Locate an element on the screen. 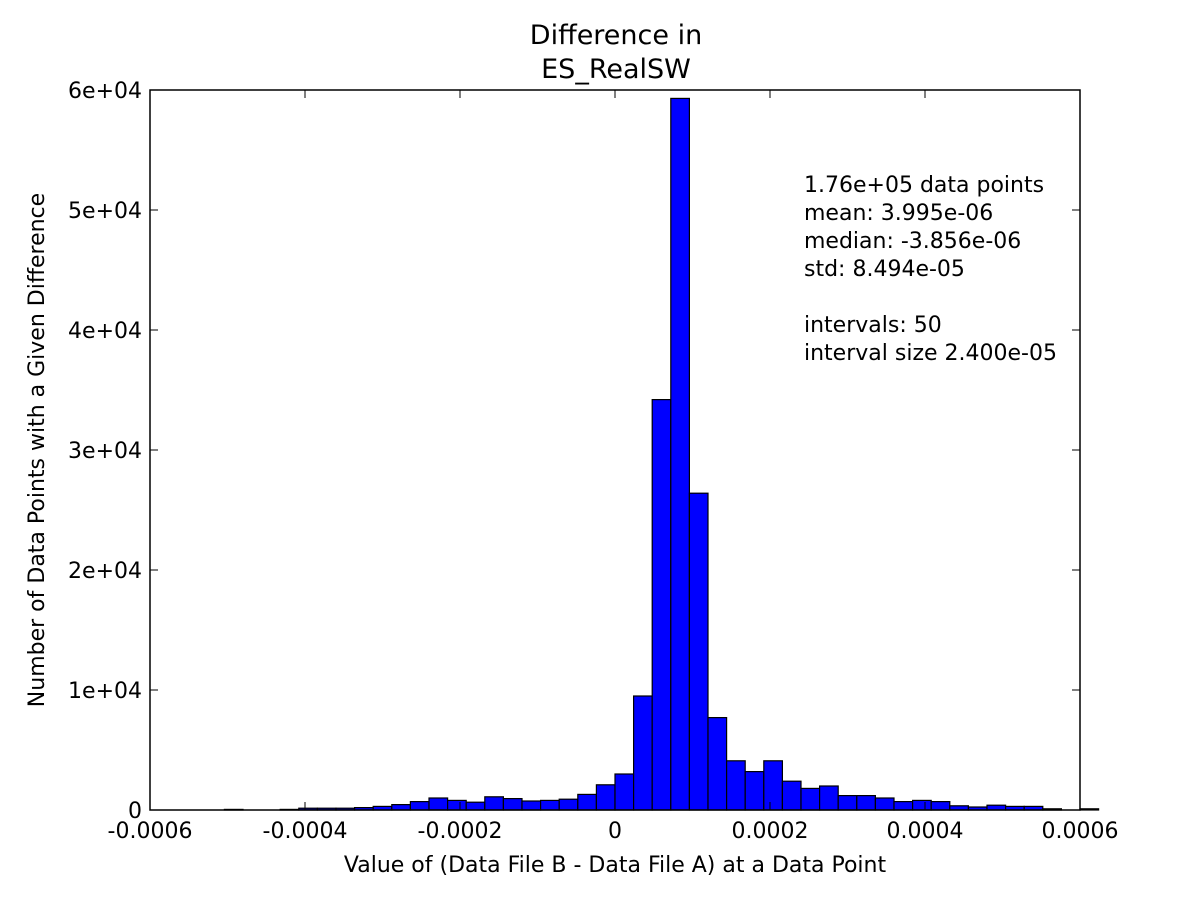 The width and height of the screenshot is (1200, 900). y-tick-label: 1e+04 is located at coordinates (105, 691).